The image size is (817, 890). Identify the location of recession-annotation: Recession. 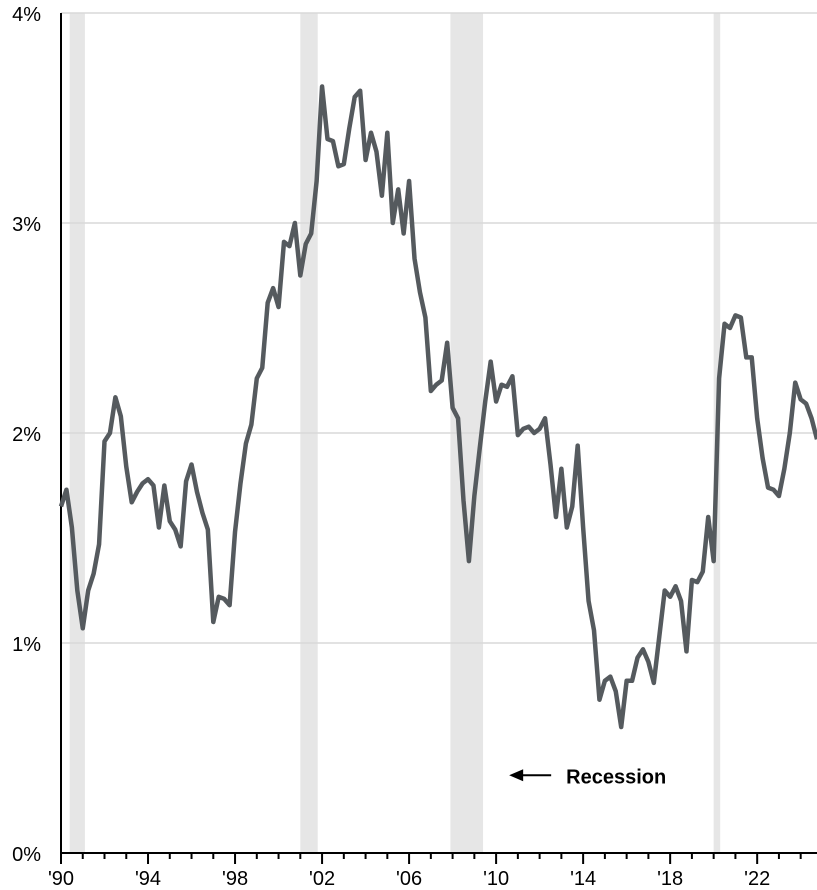
(587, 777).